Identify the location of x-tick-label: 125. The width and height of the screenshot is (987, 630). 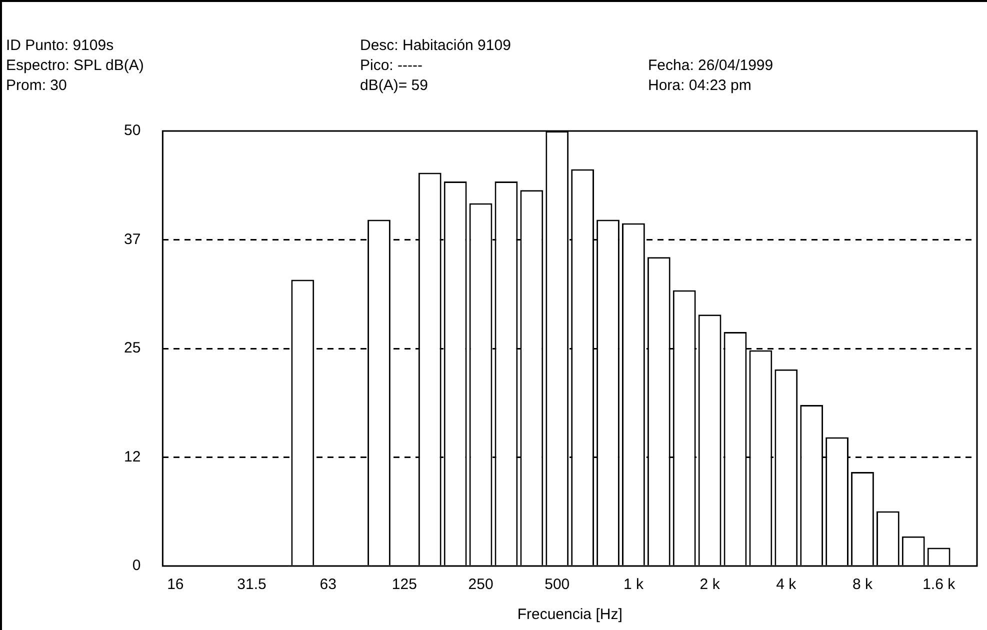
(404, 585).